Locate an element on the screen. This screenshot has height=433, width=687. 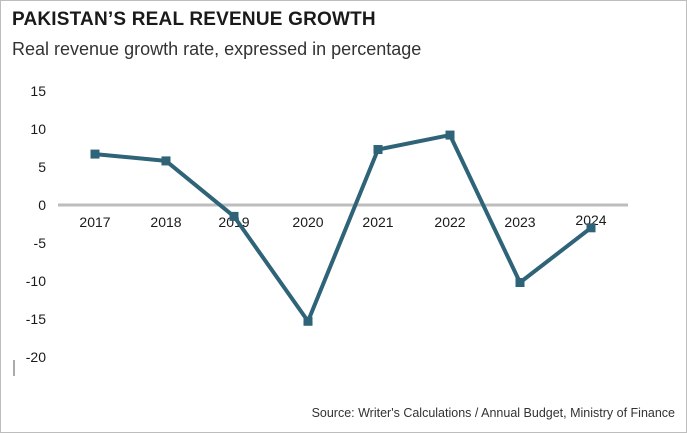
y-tick-label: 10 is located at coordinates (38, 129).